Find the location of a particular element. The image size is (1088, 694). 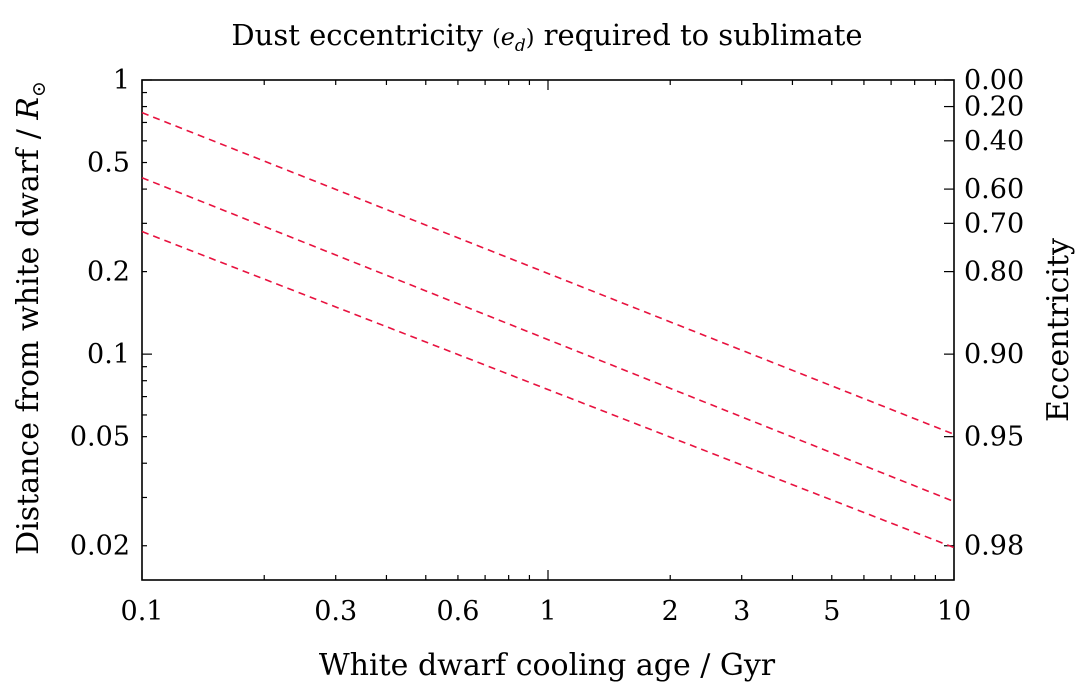

y-tick-label: 0.05 is located at coordinates (100, 437).